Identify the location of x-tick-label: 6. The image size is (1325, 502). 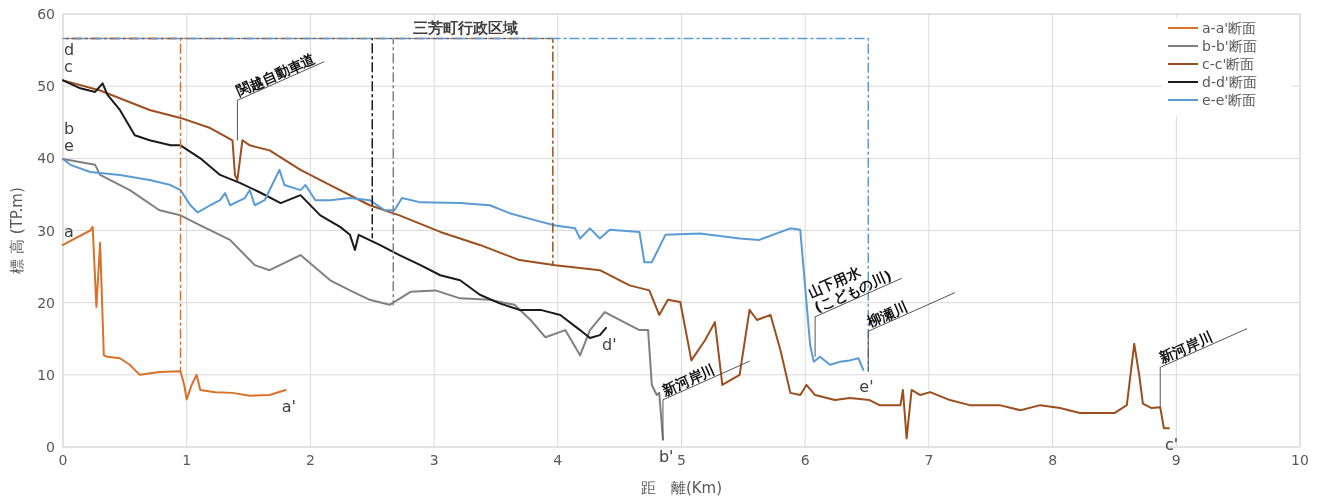
(805, 460).